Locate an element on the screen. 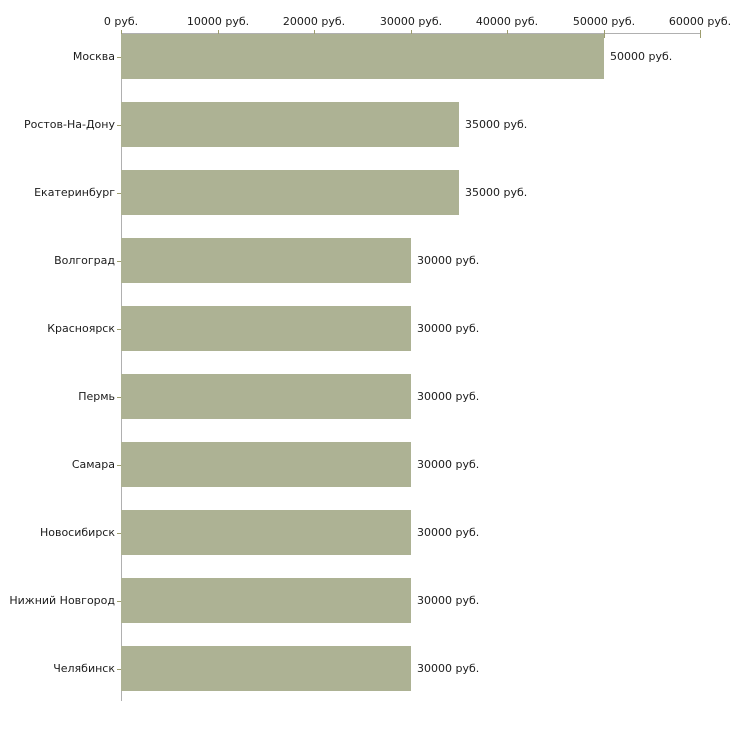 The width and height of the screenshot is (730, 730). y-axis-line is located at coordinates (121, 367).